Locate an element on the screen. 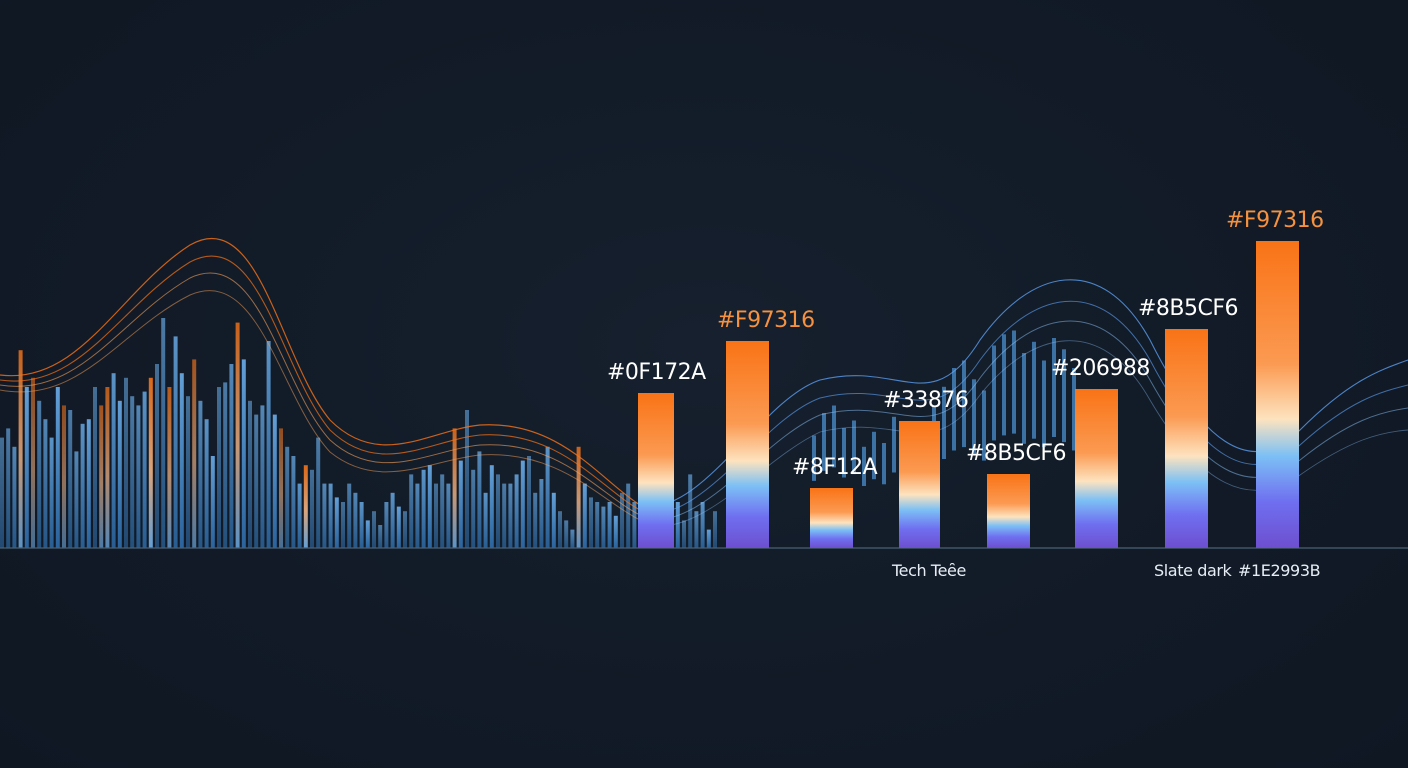  bar-label-2: #F97316 is located at coordinates (766, 320).